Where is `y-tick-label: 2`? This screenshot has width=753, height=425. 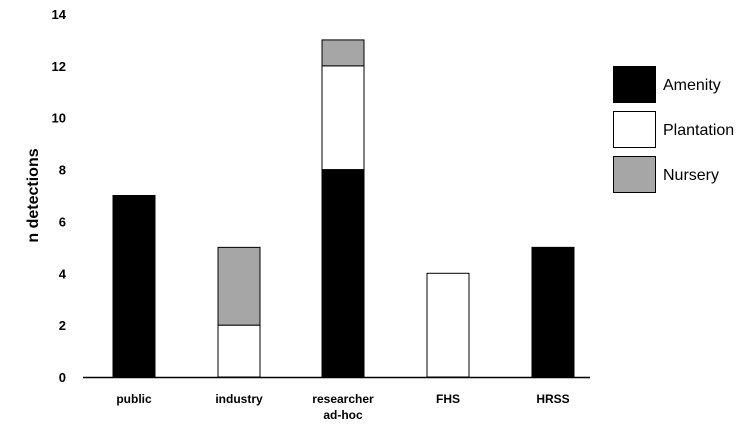
y-tick-label: 2 is located at coordinates (62, 325).